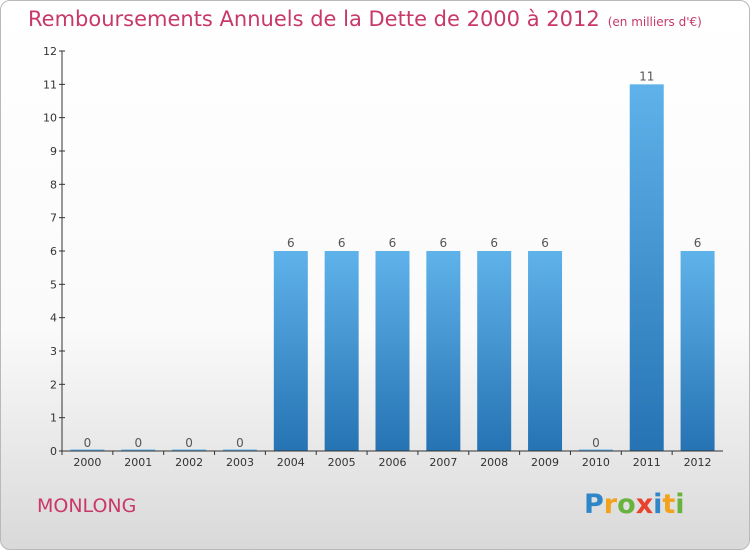  Describe the element at coordinates (53, 151) in the screenshot. I see `y-tick-label: 9` at that location.